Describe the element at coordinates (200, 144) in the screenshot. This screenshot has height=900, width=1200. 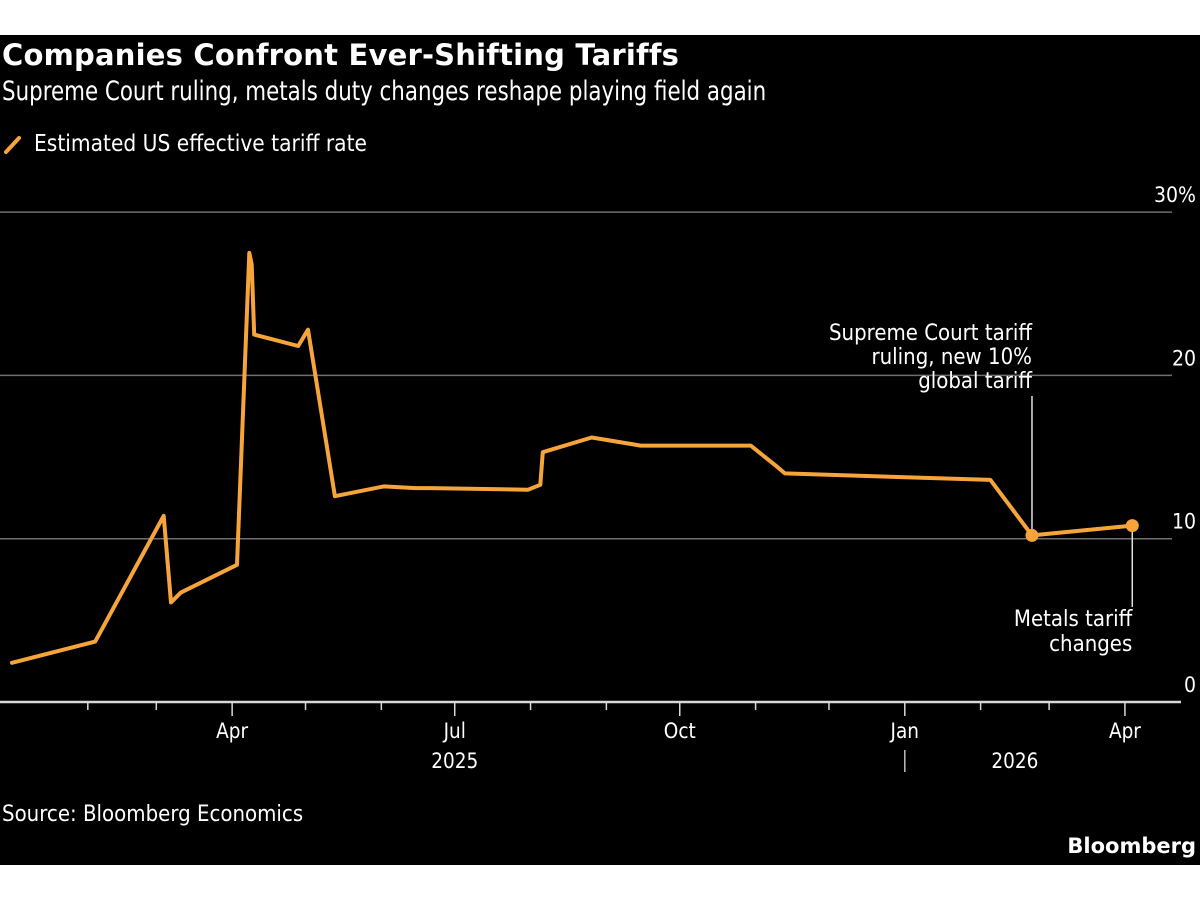
I see `legend-label: Estimated US effective tariff rate` at that location.